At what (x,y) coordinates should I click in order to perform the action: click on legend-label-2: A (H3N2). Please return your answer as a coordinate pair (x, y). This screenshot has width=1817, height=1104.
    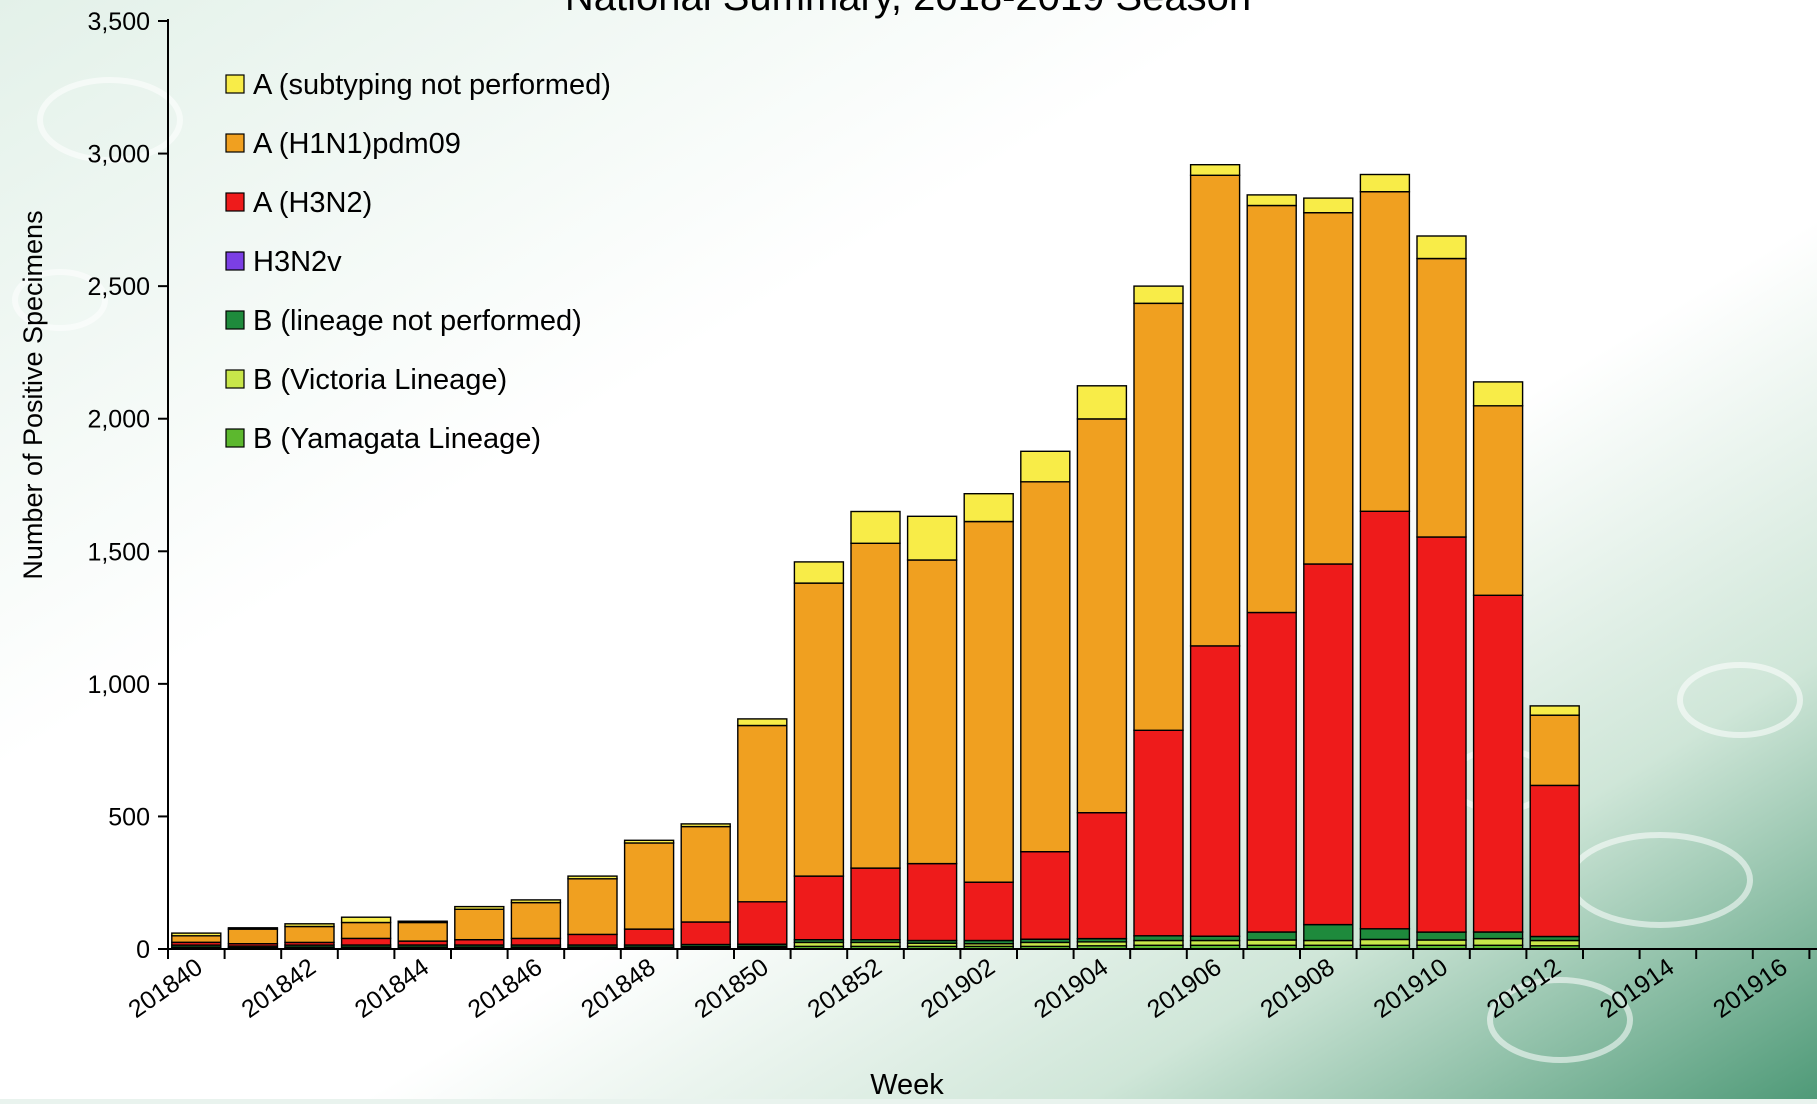
    Looking at the image, I should click on (312, 203).